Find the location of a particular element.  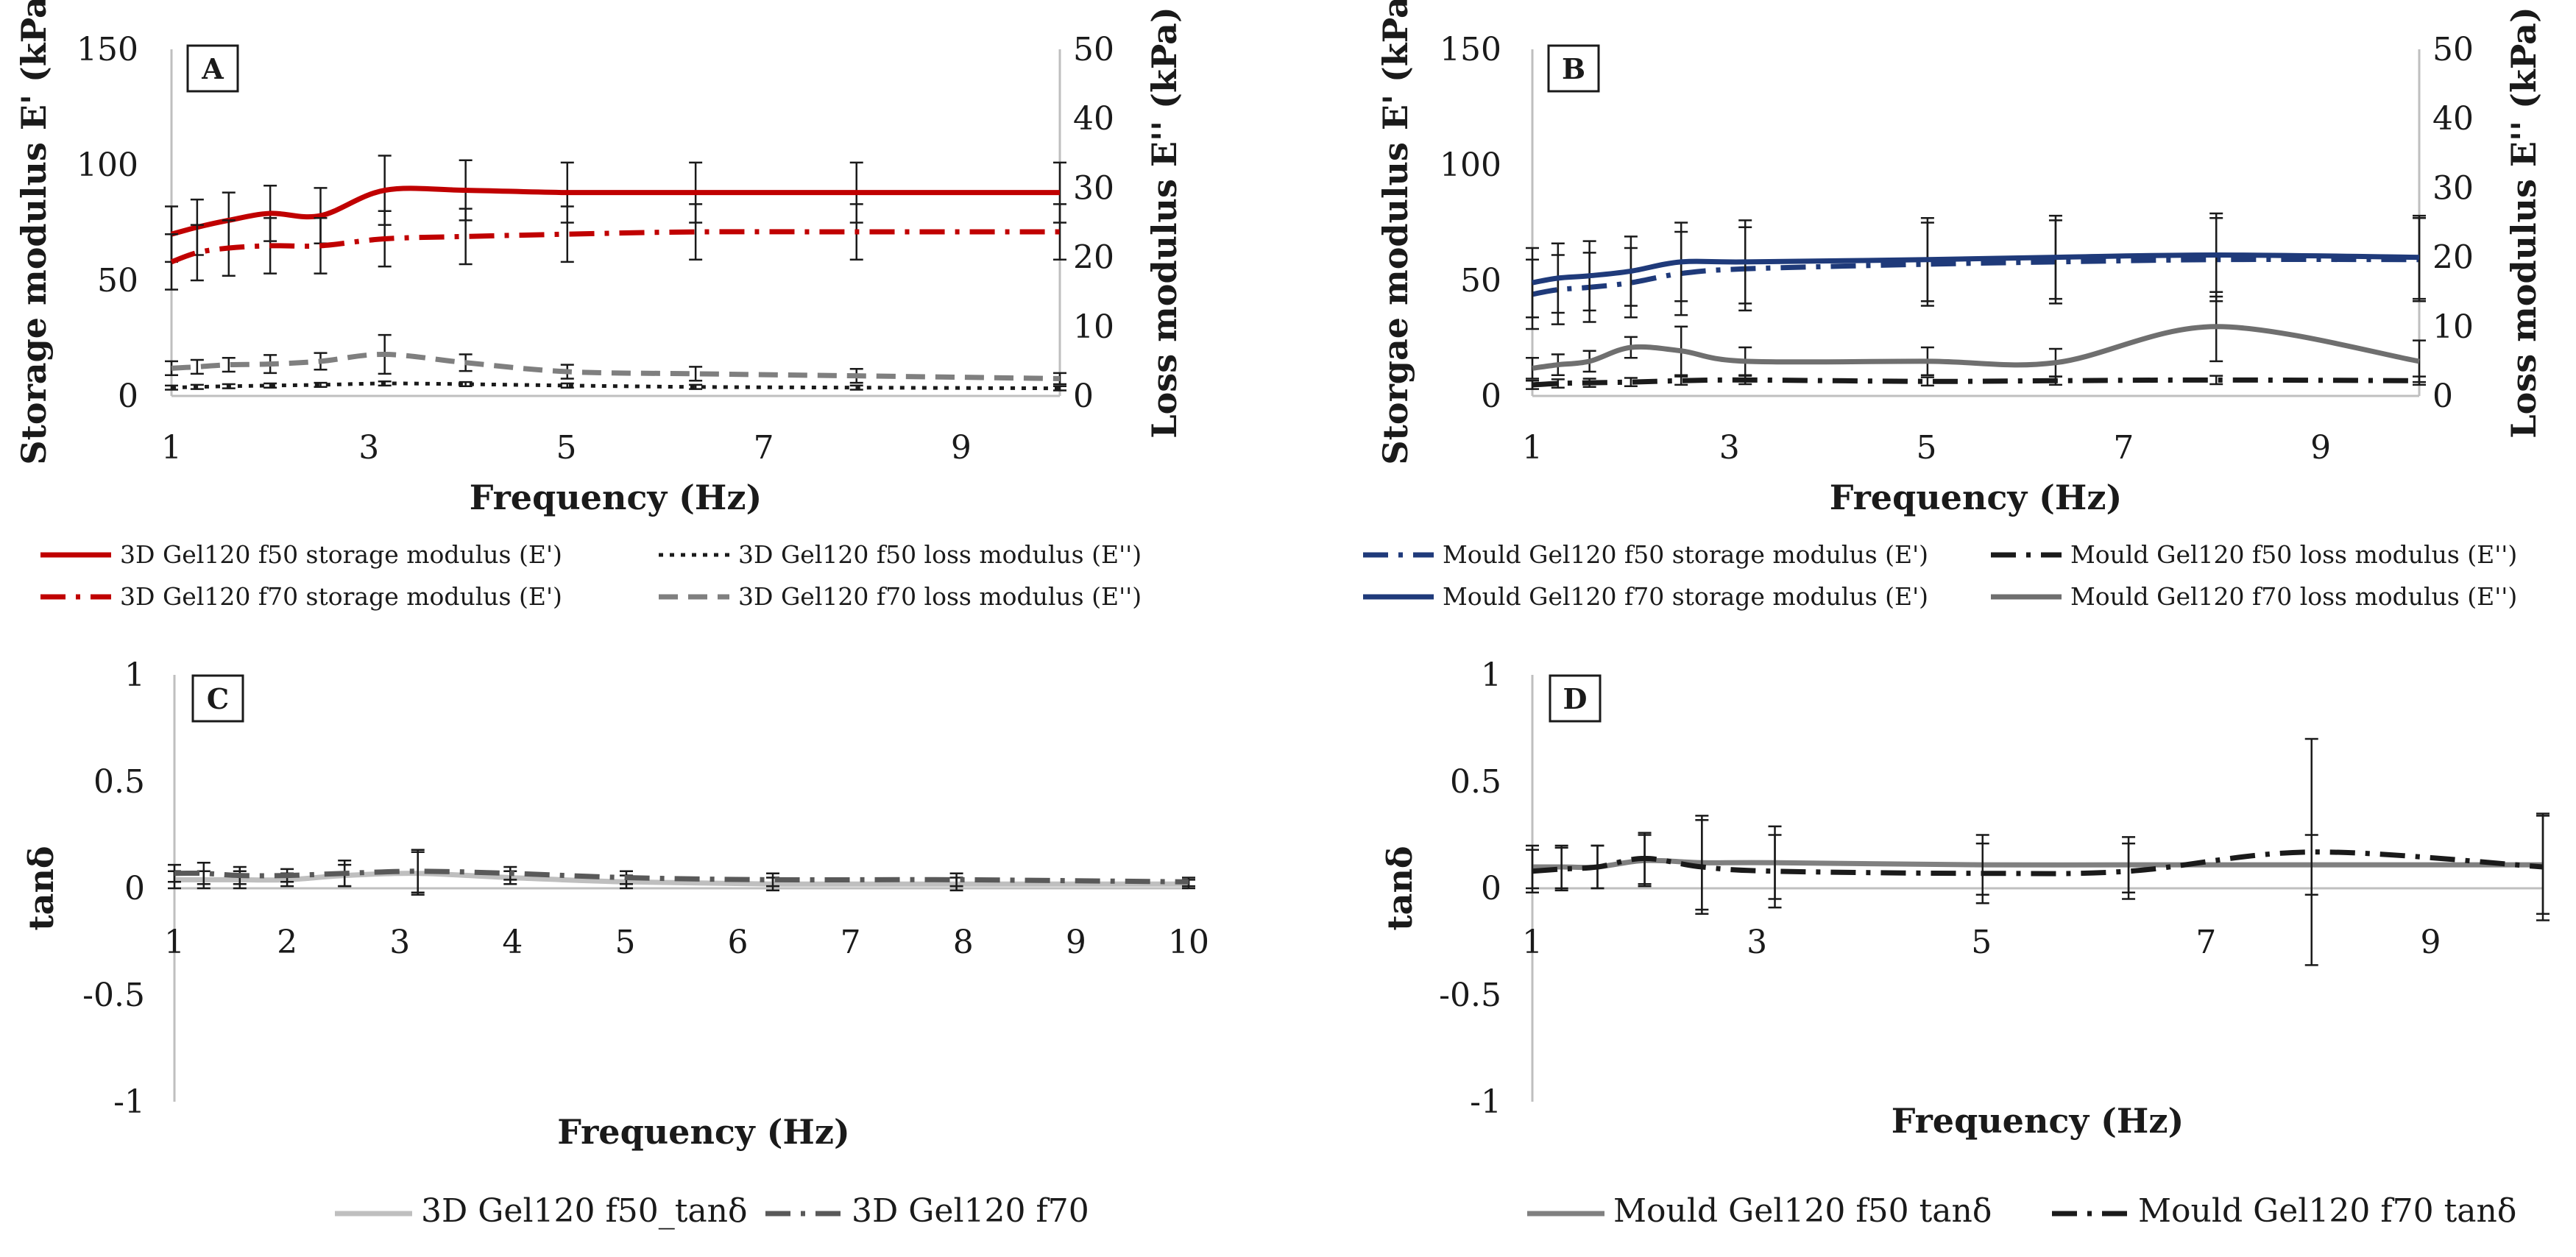

panel-label: A is located at coordinates (212, 68).